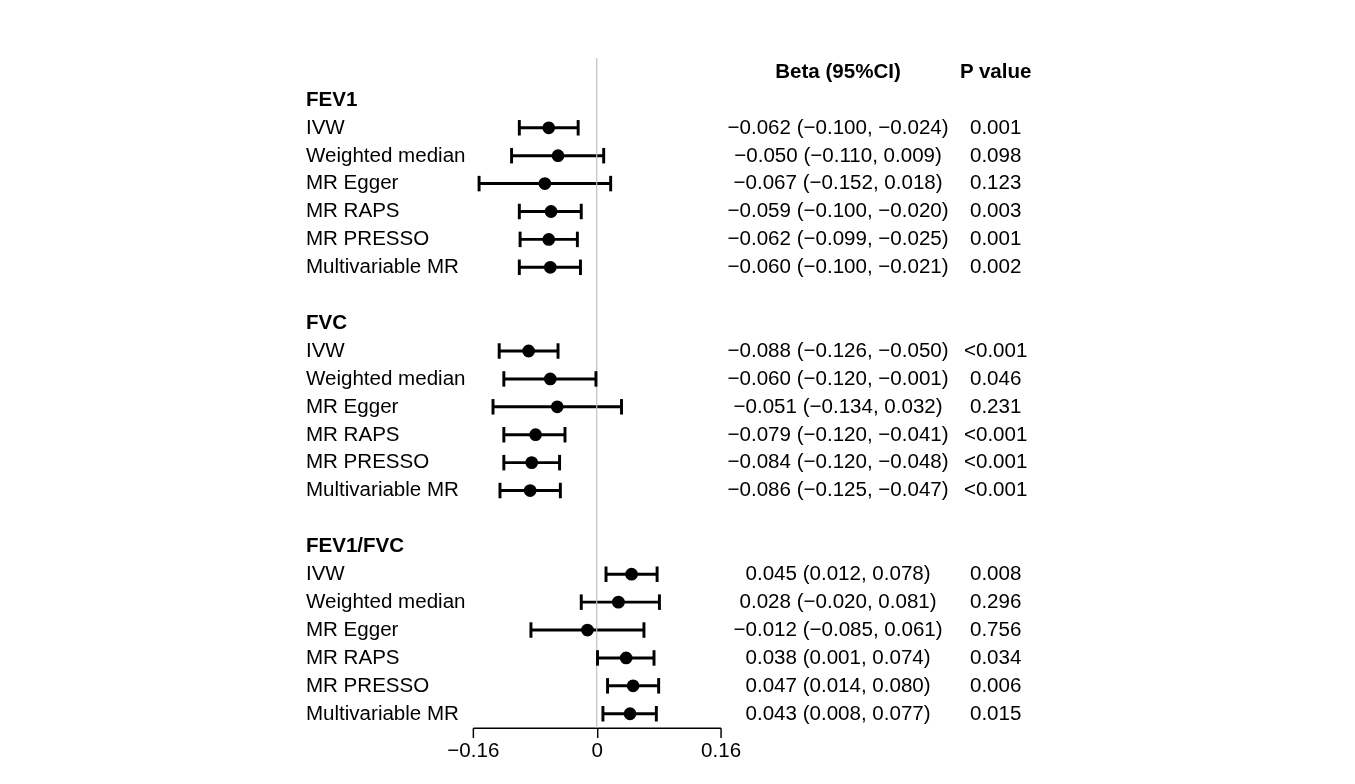  Describe the element at coordinates (331, 98) in the screenshot. I see `y-tick-label: FEV1` at that location.